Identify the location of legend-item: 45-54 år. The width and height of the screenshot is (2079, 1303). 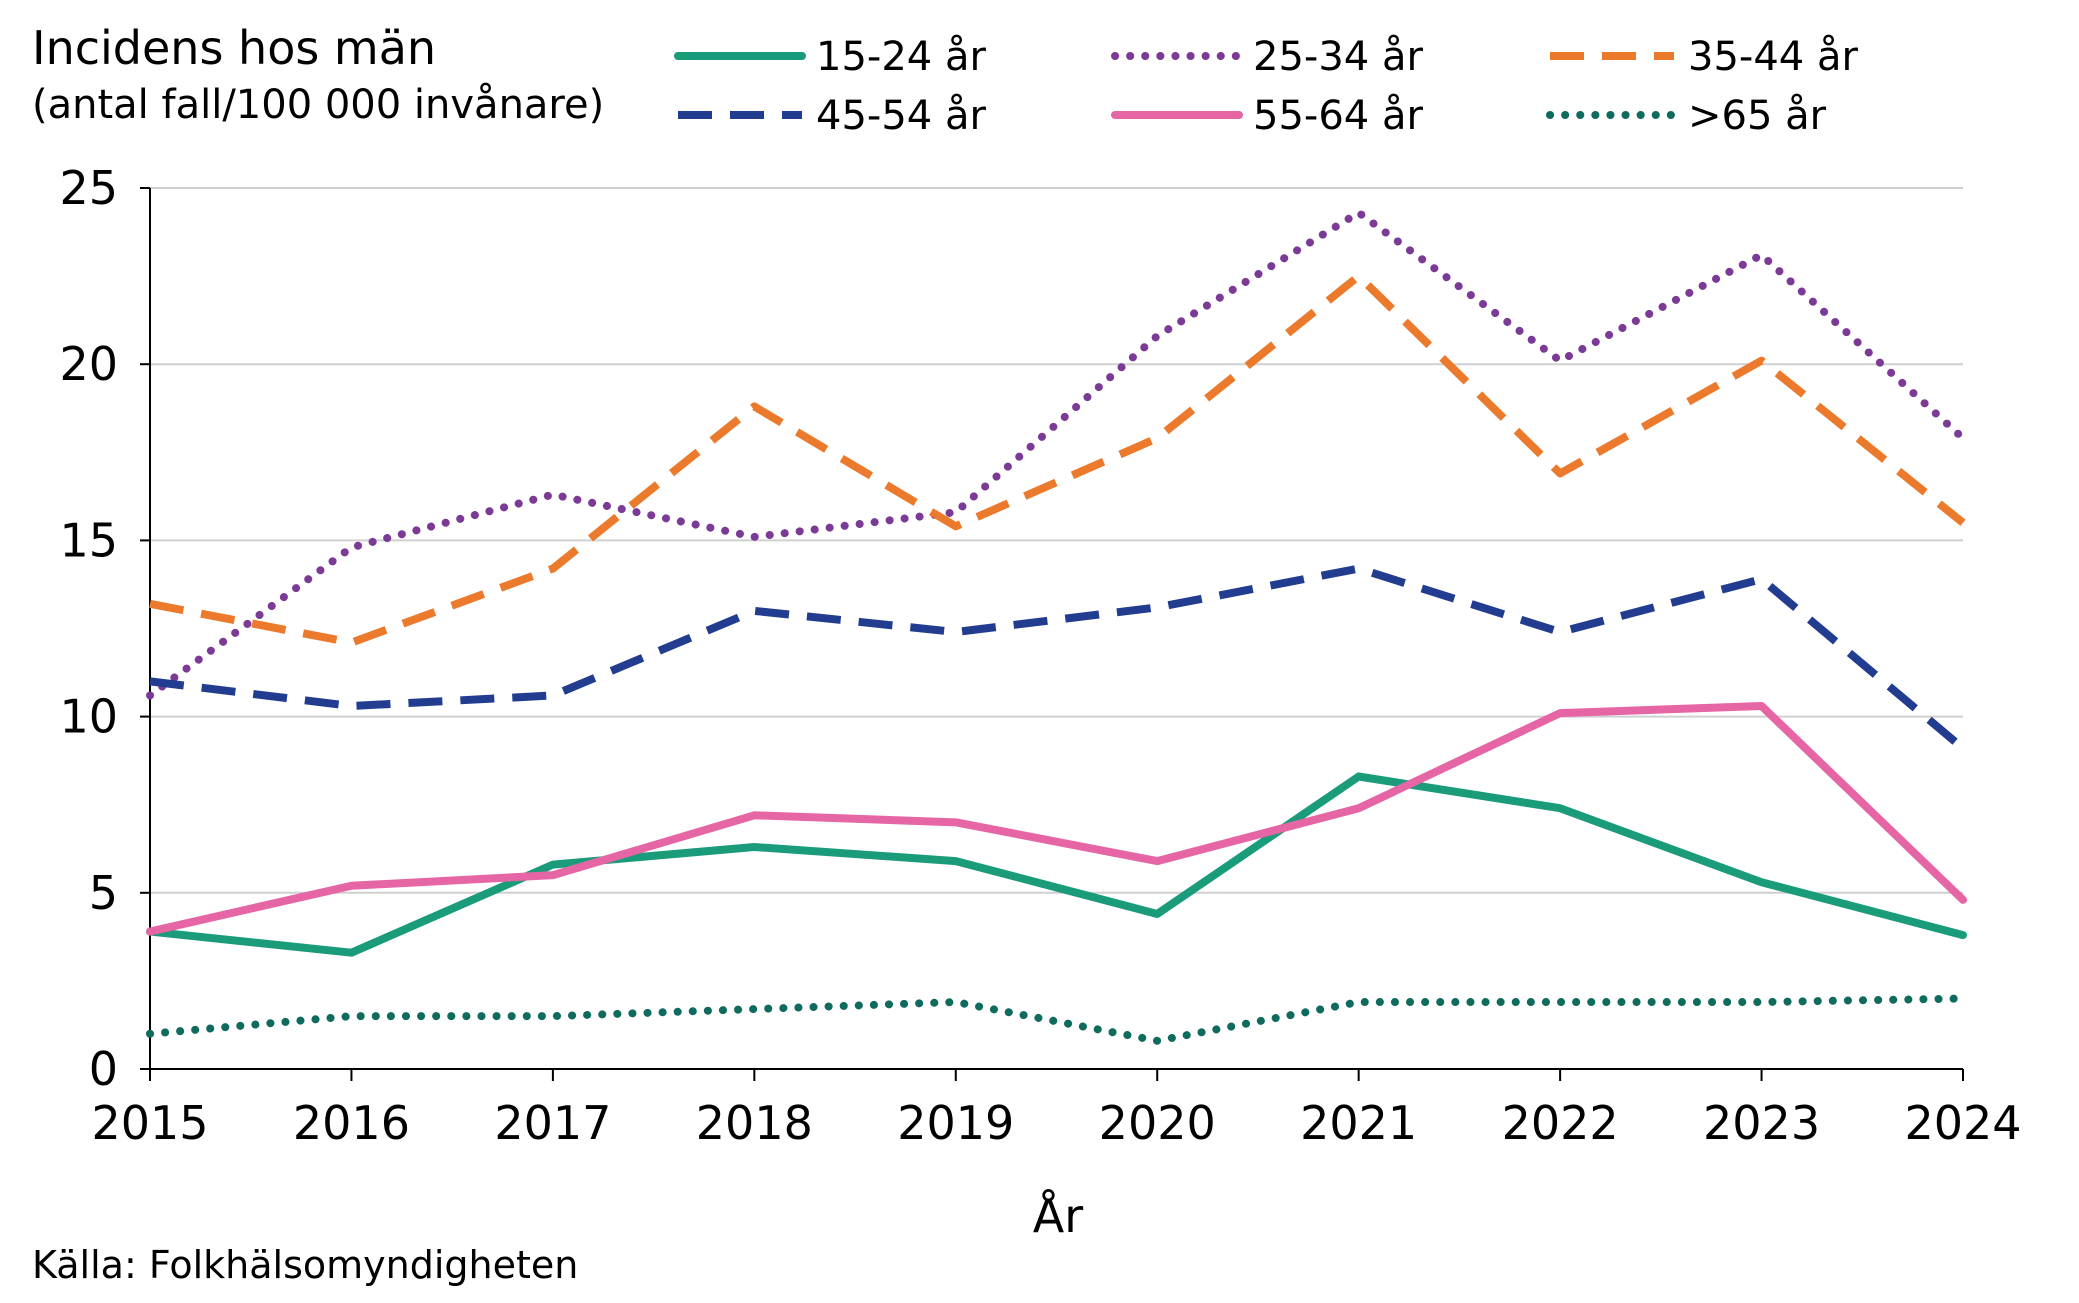
(832, 116).